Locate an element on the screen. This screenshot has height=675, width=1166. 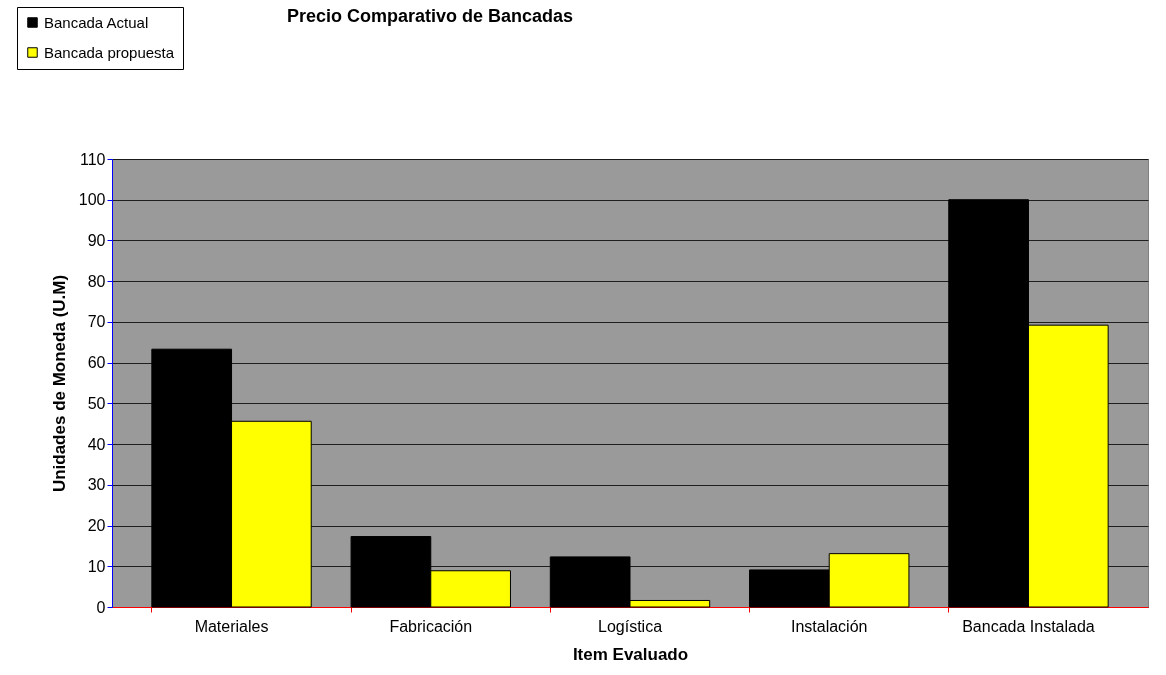
y-tick-label: 60 is located at coordinates (96, 363).